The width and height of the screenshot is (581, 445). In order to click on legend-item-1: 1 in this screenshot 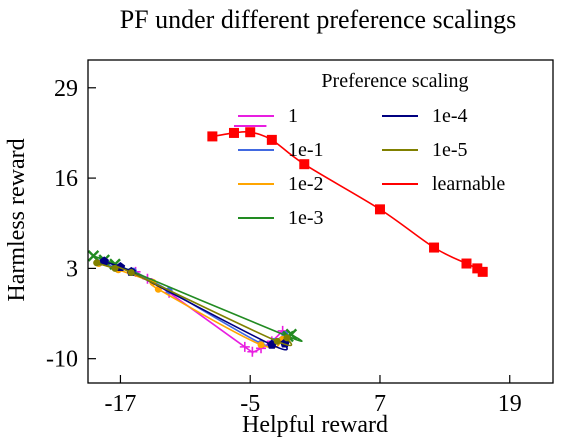, I will do `click(268, 116)`.